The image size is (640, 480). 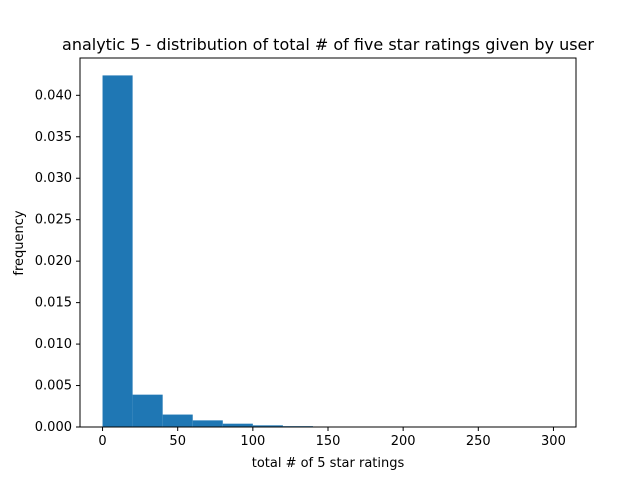 I want to click on x-tick-label-0: 0, so click(x=102, y=441).